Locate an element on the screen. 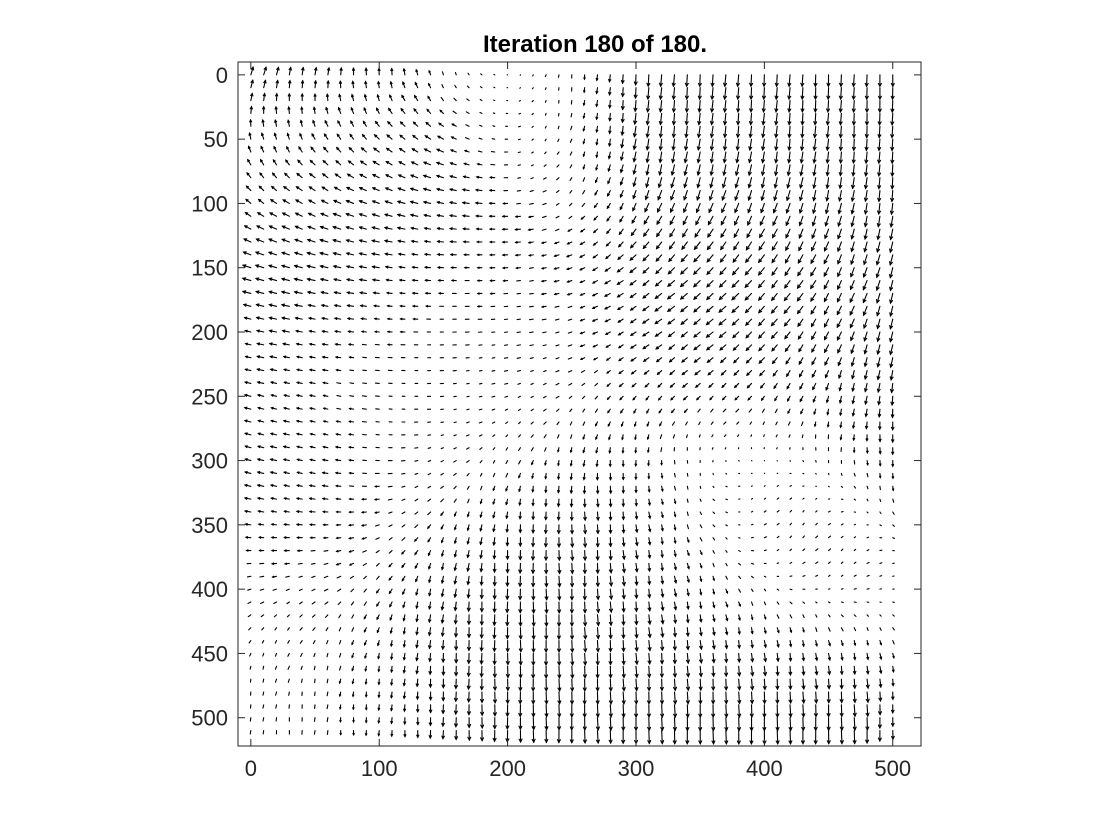  x-tick-label: 500 is located at coordinates (892, 768).